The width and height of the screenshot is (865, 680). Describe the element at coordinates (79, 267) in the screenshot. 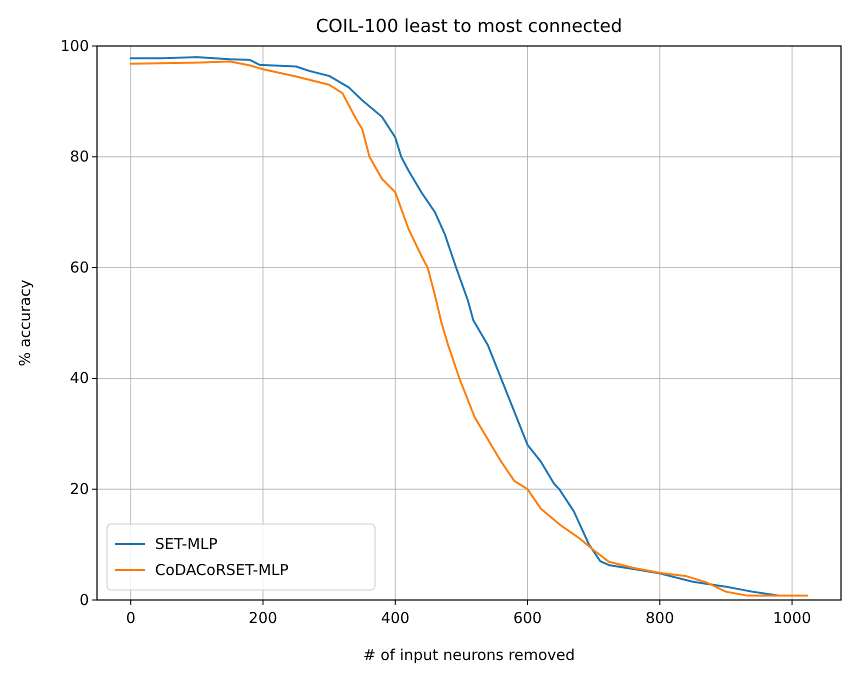

I see `y-tick-label: 60` at that location.